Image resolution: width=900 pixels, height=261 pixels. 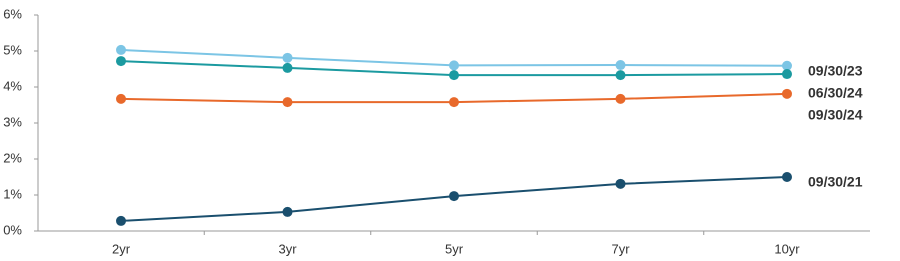 I want to click on y-tick-label: 3%, so click(x=12, y=121).